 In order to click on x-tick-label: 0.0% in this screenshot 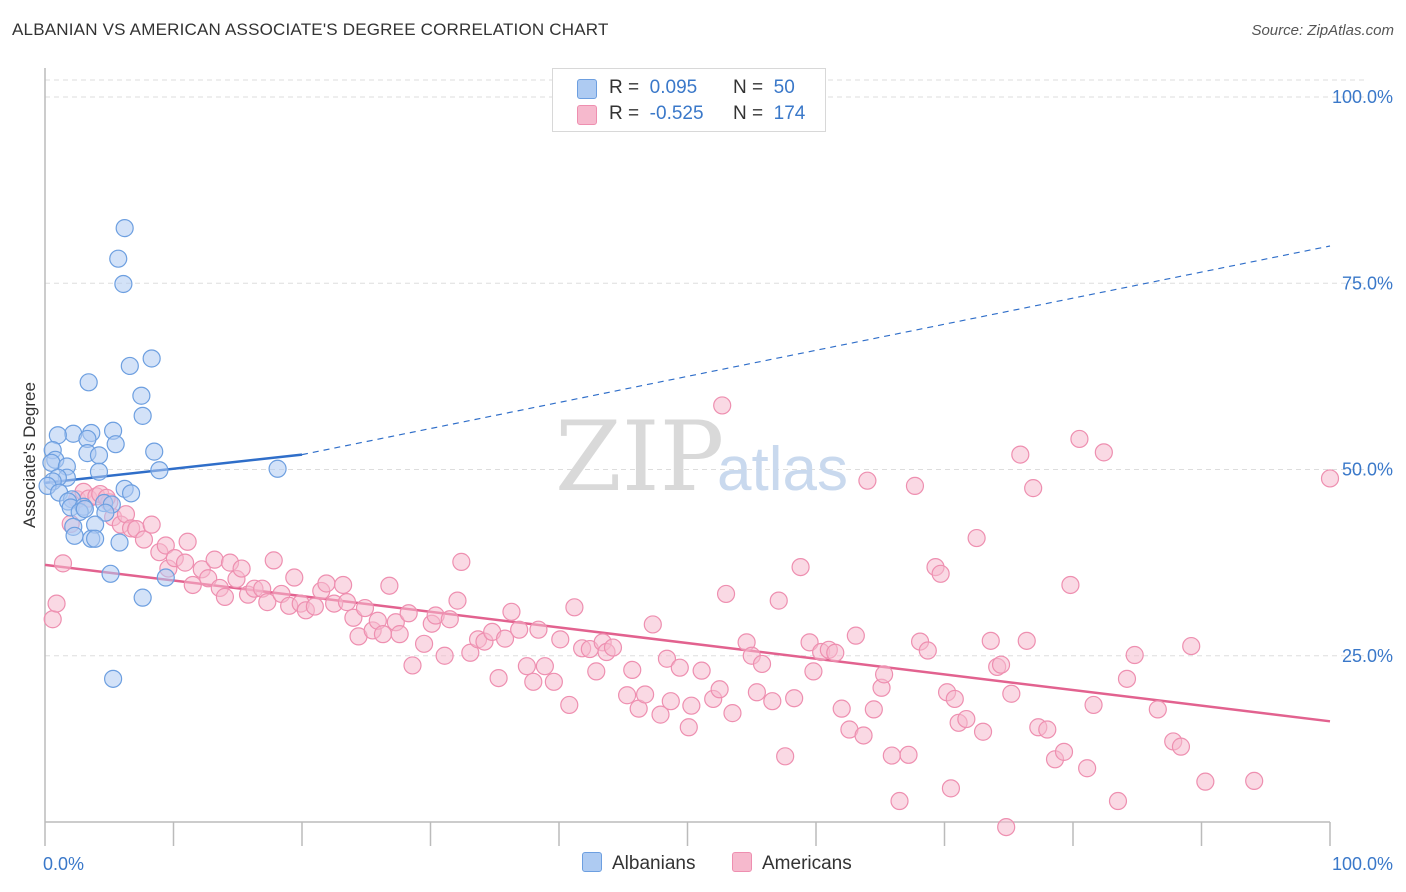, I will do `click(63, 864)`.